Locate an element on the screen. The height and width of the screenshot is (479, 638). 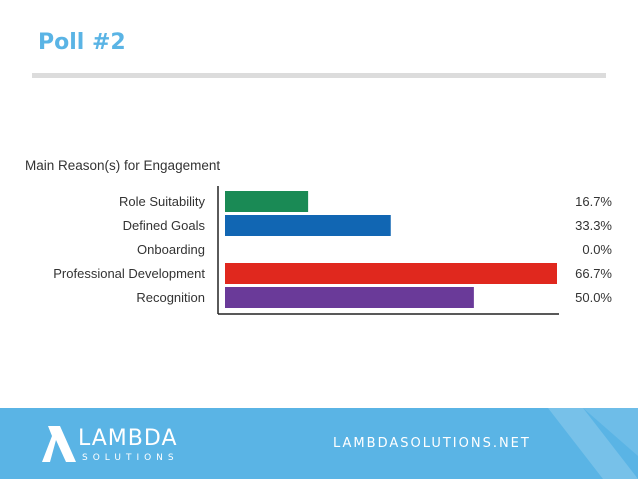
brand-subtitle: SOLUTIONS is located at coordinates (130, 458).